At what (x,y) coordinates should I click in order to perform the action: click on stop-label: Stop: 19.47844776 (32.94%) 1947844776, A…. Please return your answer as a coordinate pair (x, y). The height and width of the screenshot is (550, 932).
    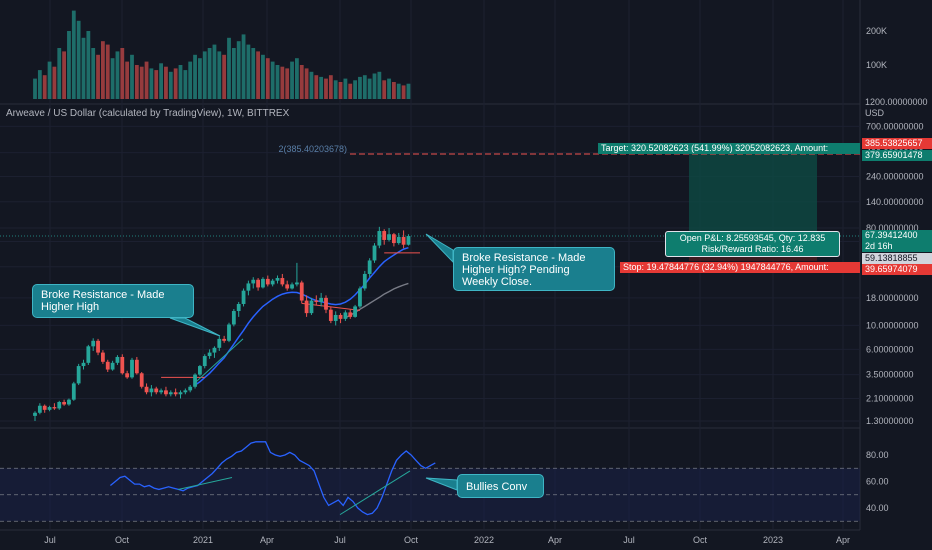
    Looking at the image, I should click on (740, 267).